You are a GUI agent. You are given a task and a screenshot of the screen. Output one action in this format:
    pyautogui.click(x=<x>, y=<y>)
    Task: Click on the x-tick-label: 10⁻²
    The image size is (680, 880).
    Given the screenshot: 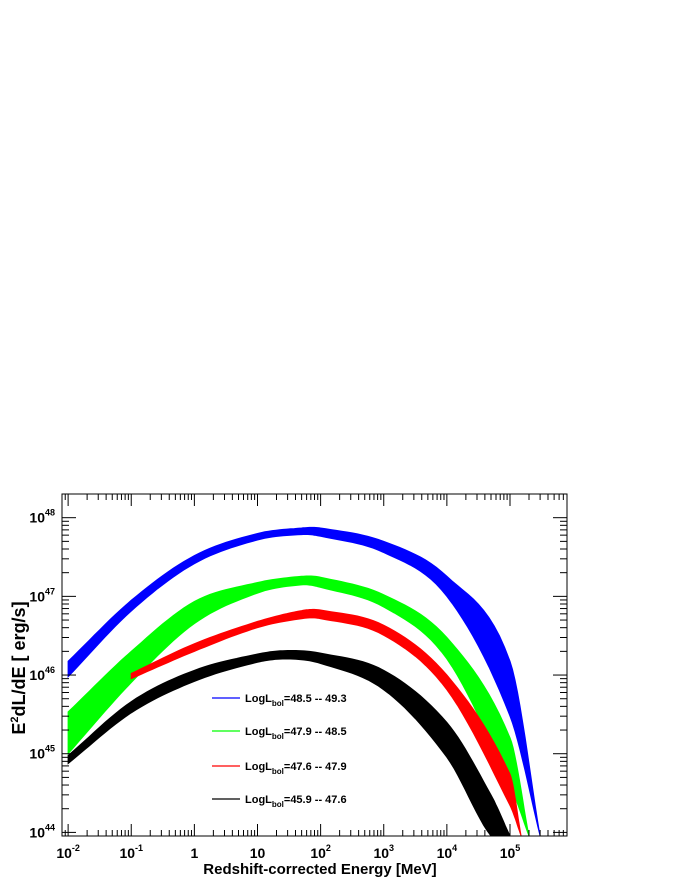 What is the action you would take?
    pyautogui.click(x=68, y=852)
    